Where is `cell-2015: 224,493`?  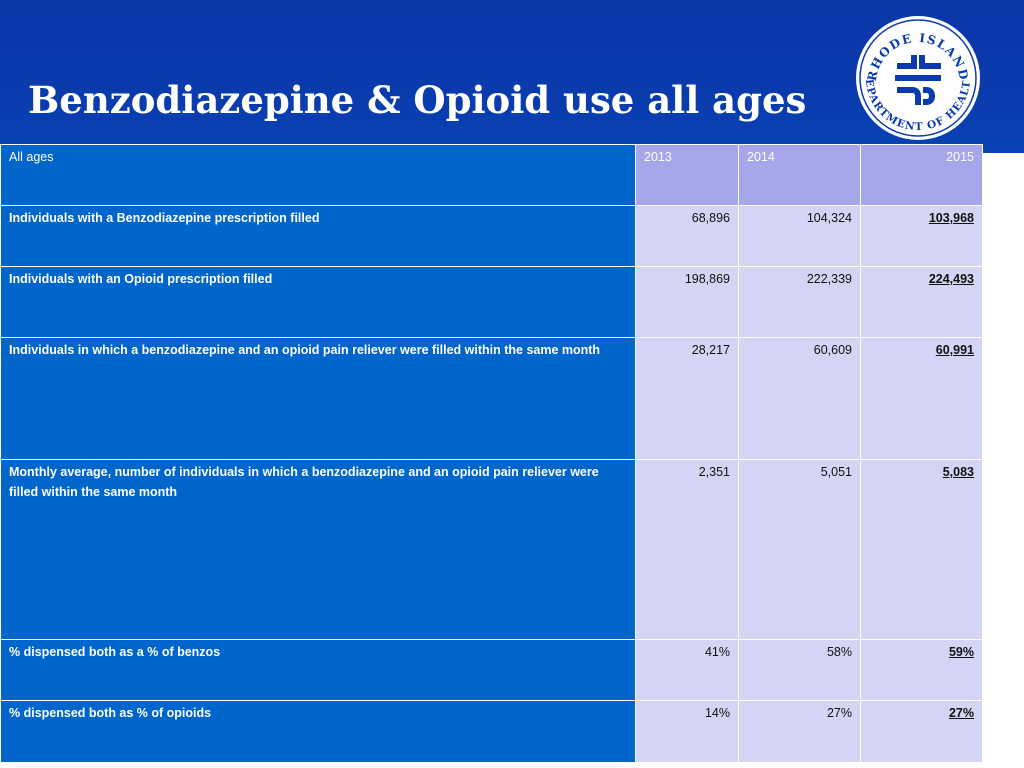
cell-2015: 224,493 is located at coordinates (921, 302).